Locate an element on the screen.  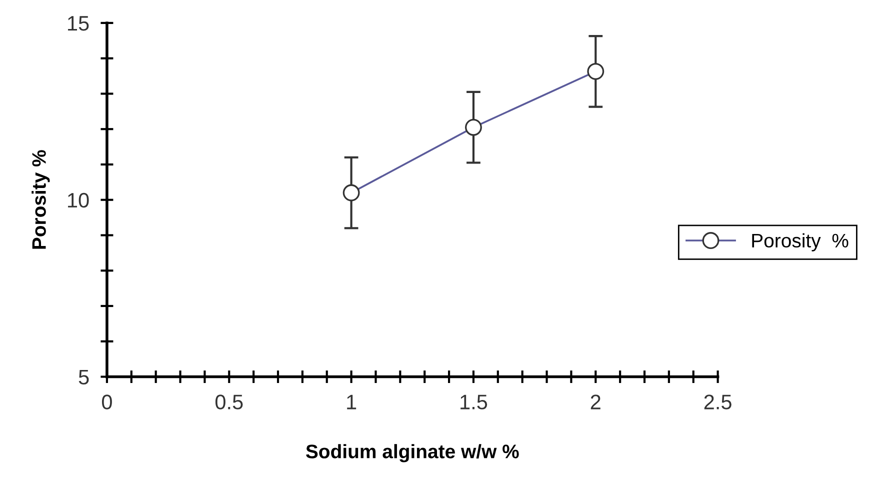
legend-label: Porosity % is located at coordinates (800, 242).